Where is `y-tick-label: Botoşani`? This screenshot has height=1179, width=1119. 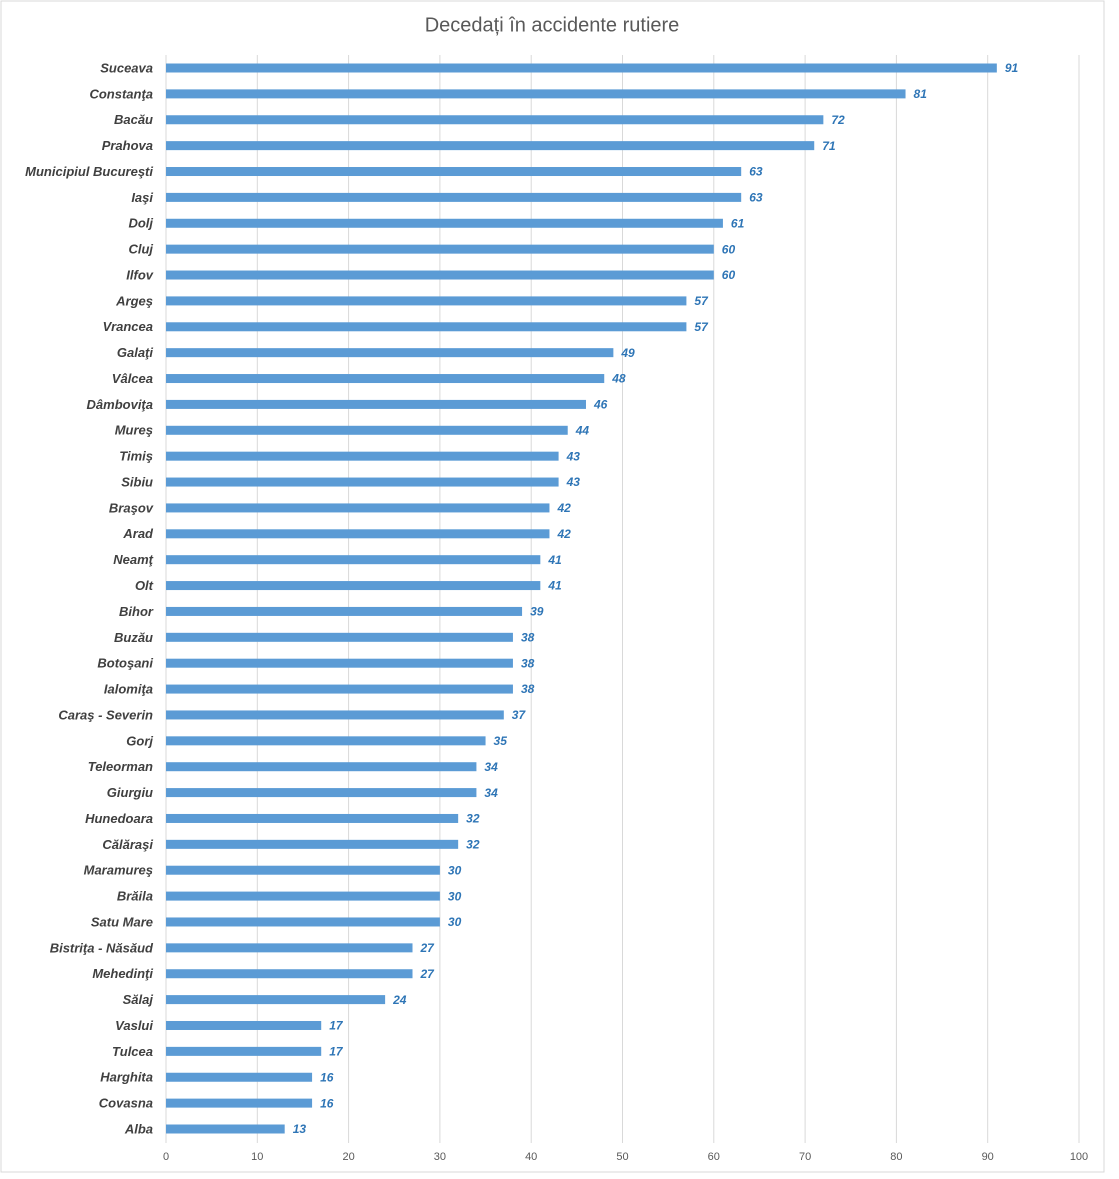
y-tick-label: Botoşani is located at coordinates (125, 663).